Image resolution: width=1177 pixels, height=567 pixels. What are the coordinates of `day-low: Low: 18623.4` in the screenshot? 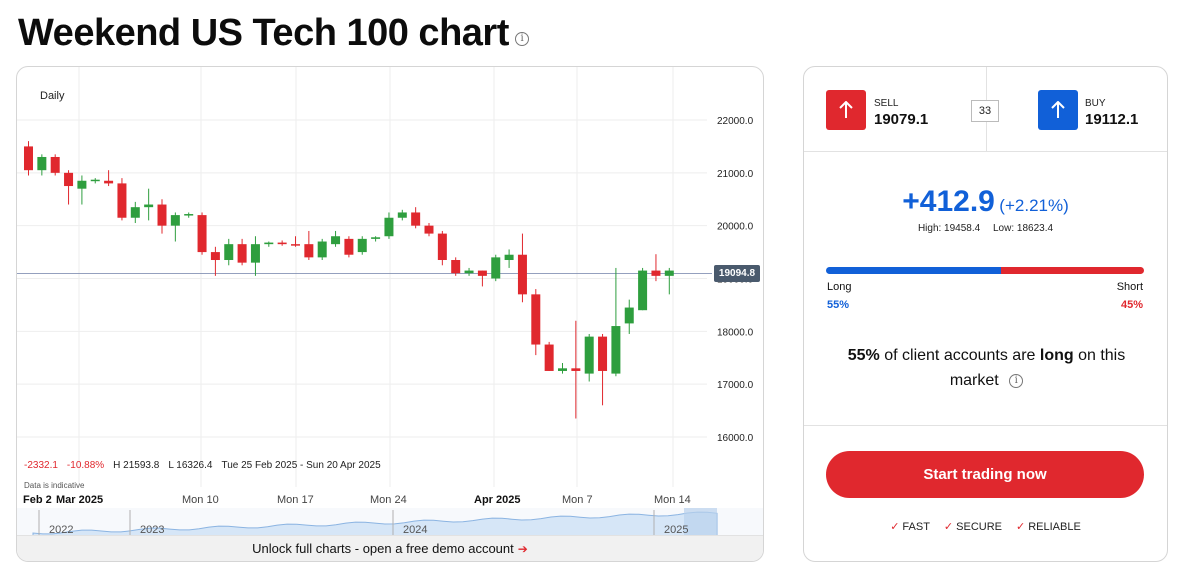 It's located at (1023, 228).